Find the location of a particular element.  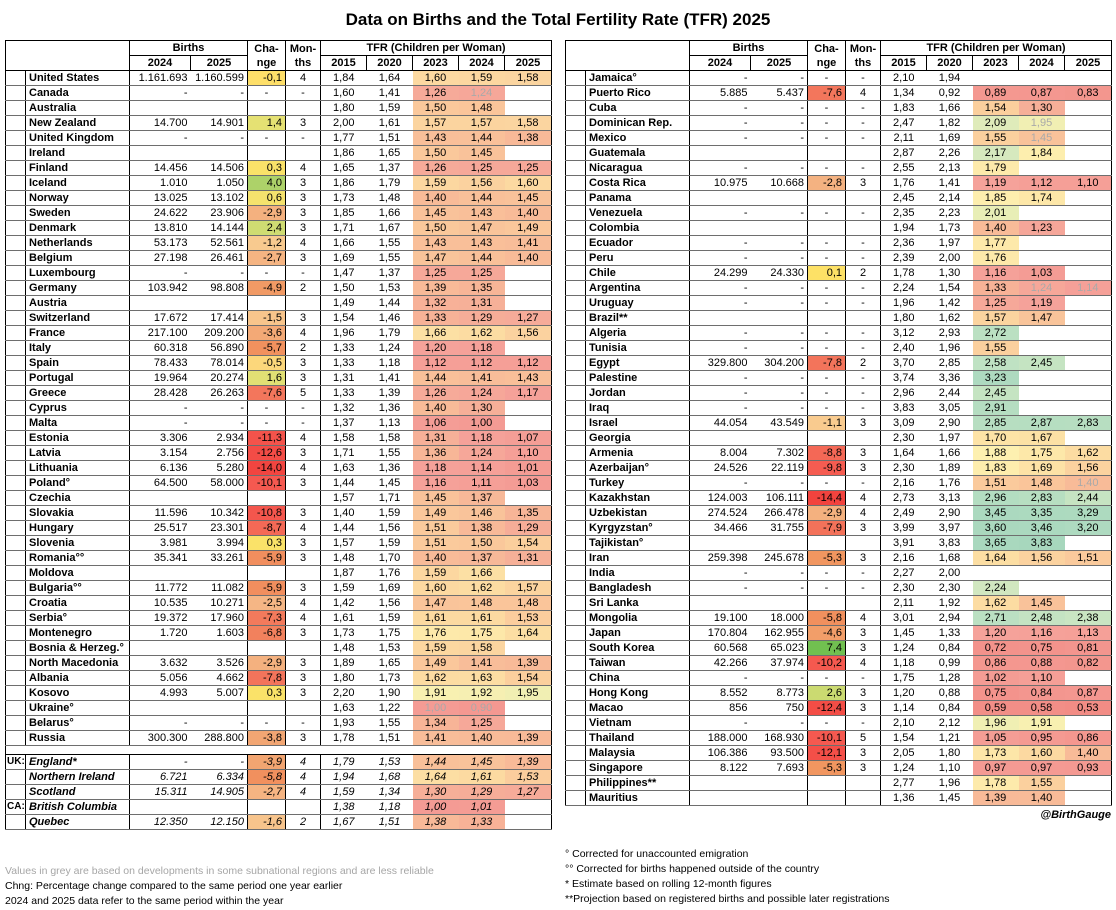

tfr-2015: 1,50 is located at coordinates (343, 288).